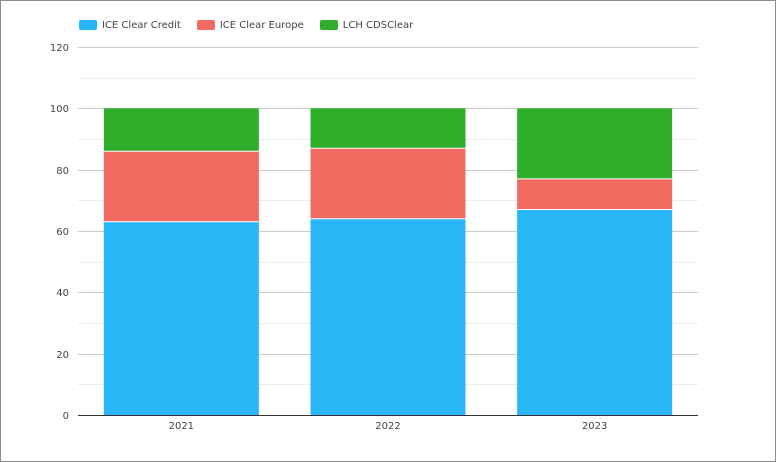  What do you see at coordinates (595, 143) in the screenshot?
I see `bar-lch-cdsclear-2023` at bounding box center [595, 143].